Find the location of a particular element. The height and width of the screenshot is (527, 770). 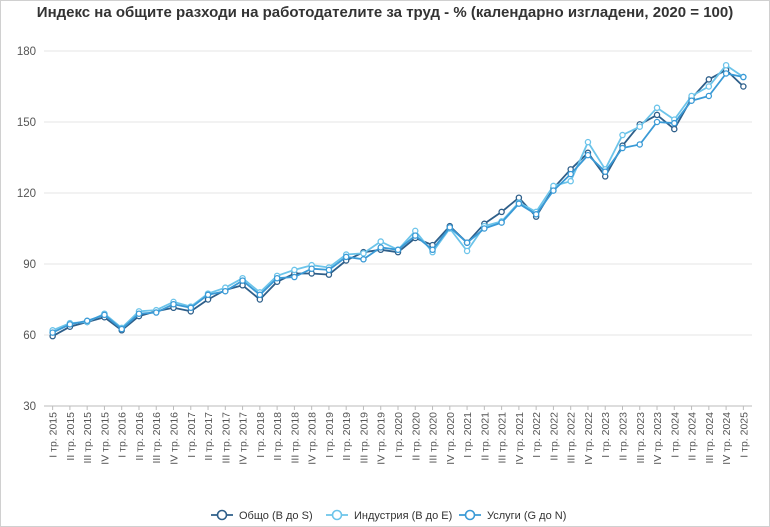

x-tick-label: IV тр. 2018 is located at coordinates (313, 438).